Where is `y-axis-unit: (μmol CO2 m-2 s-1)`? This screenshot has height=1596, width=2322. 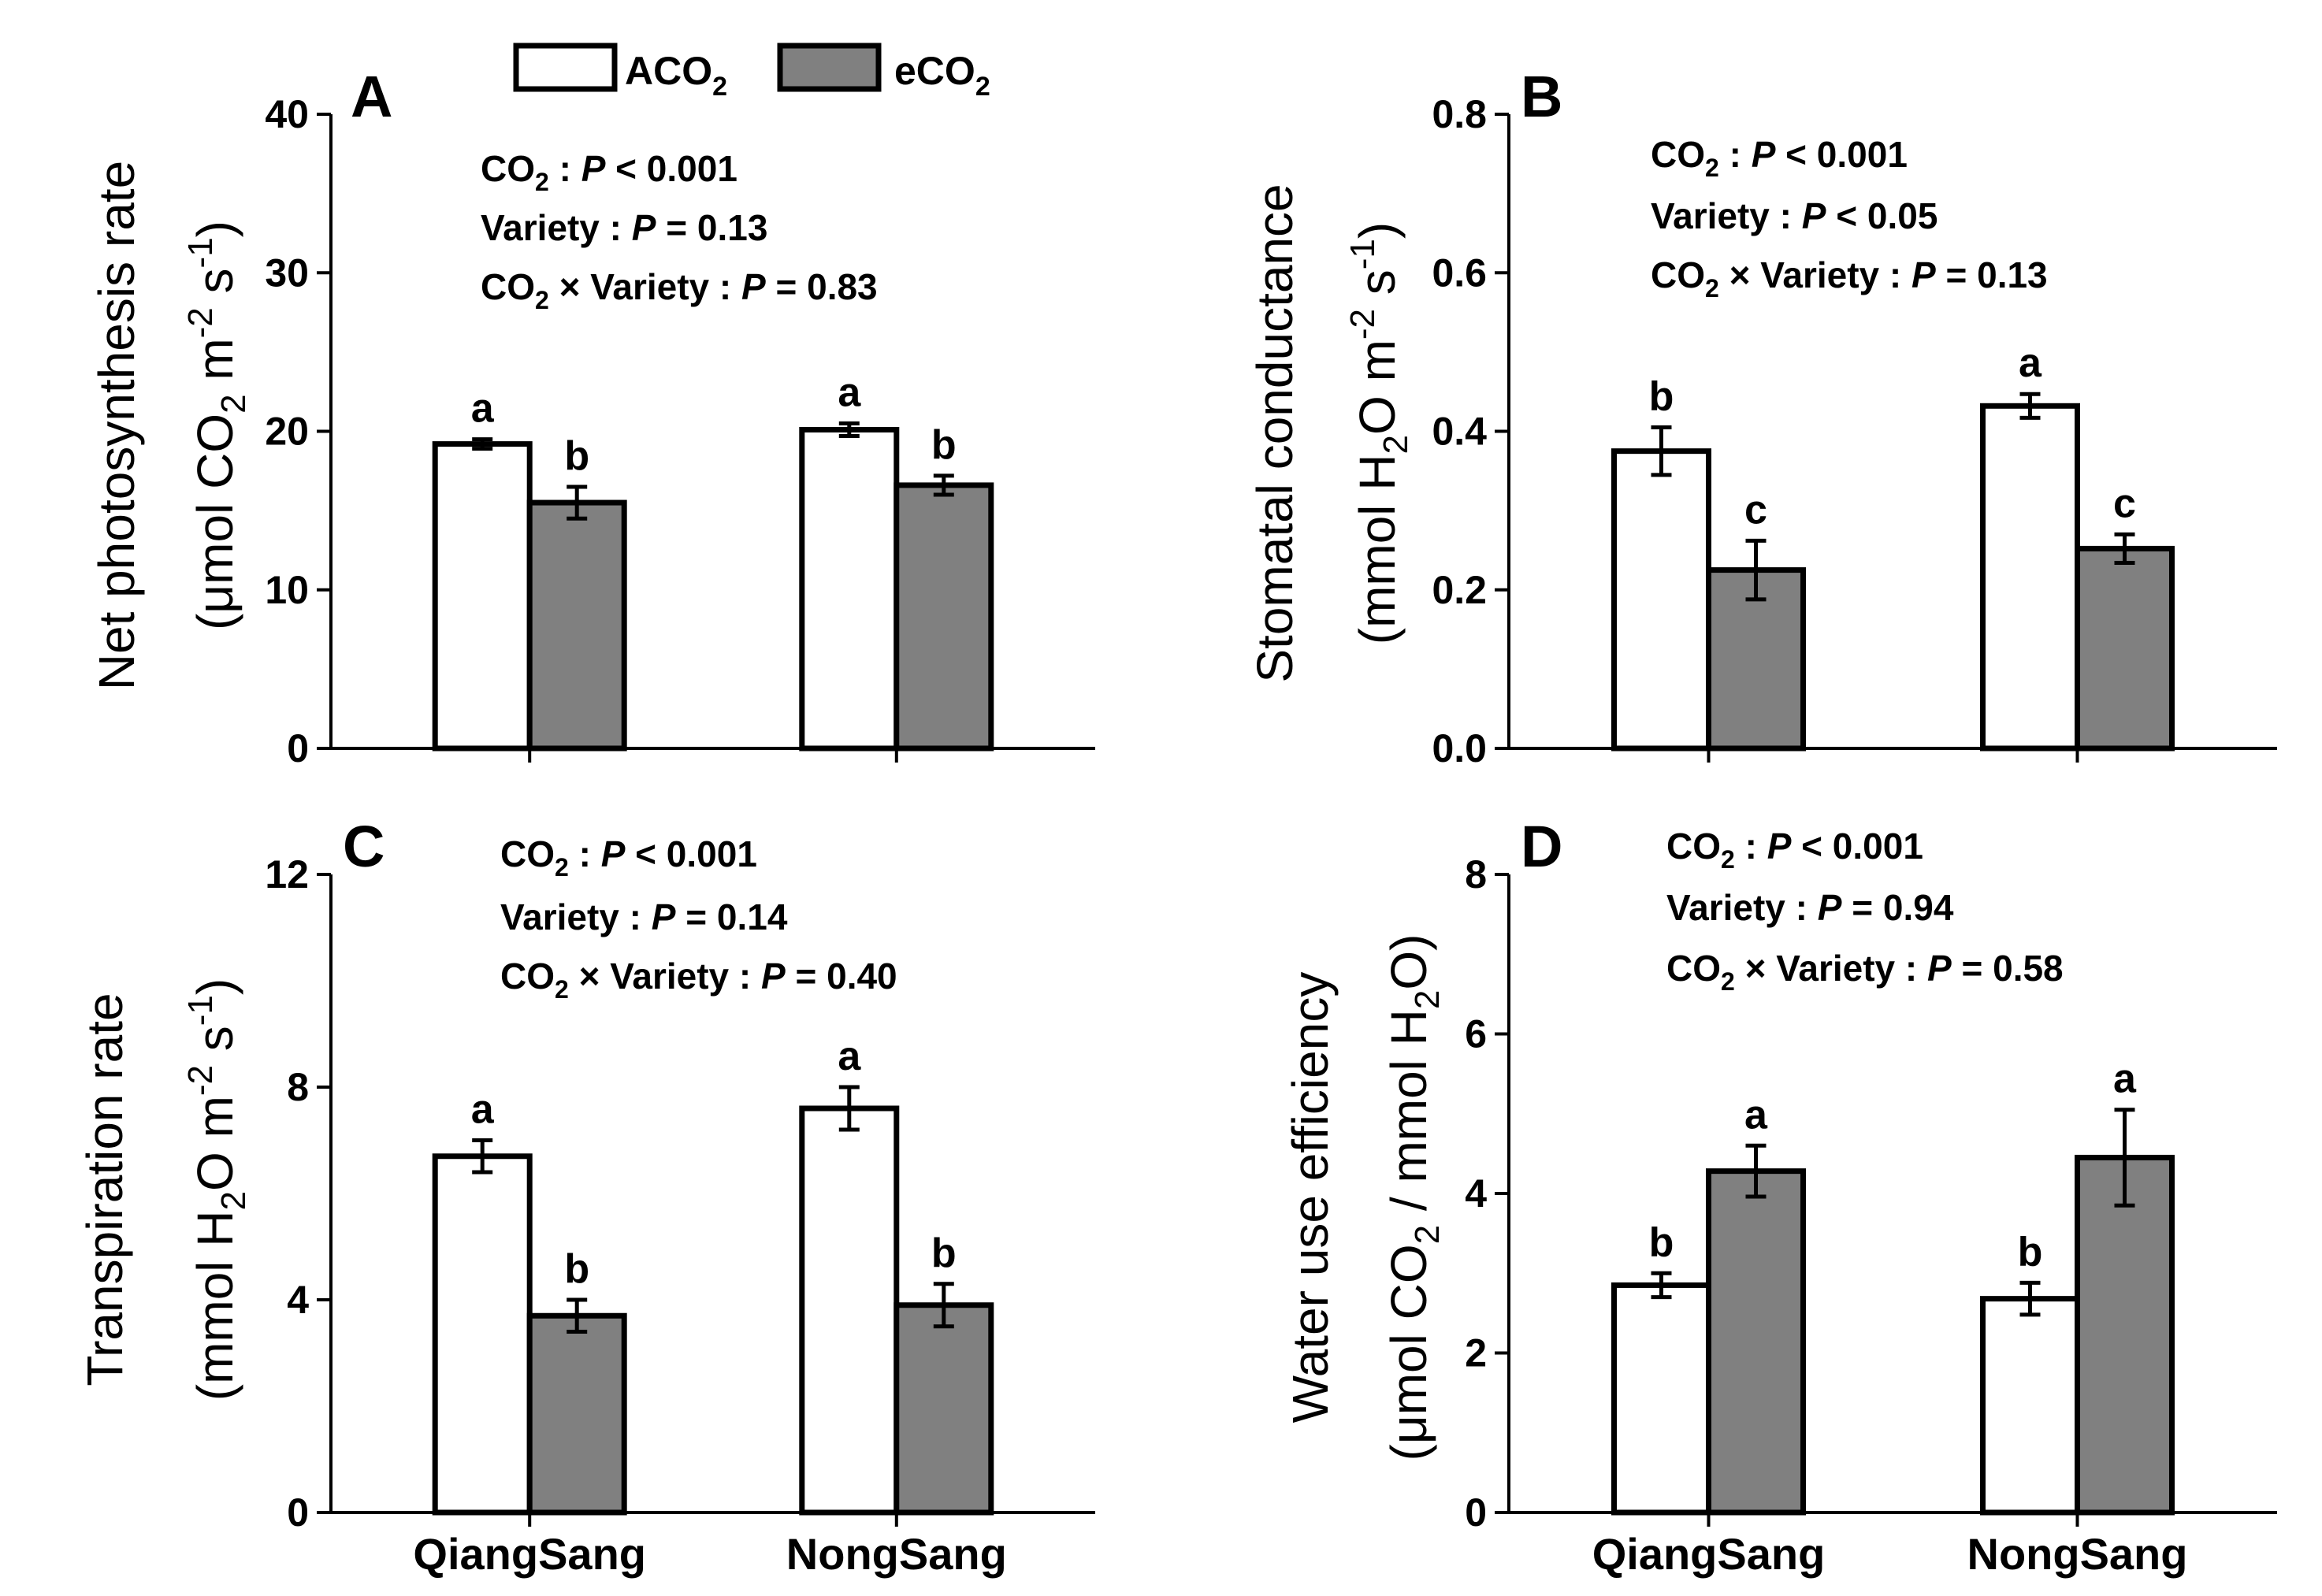 y-axis-unit: (μmol CO2 m-2 s-1) is located at coordinates (217, 425).